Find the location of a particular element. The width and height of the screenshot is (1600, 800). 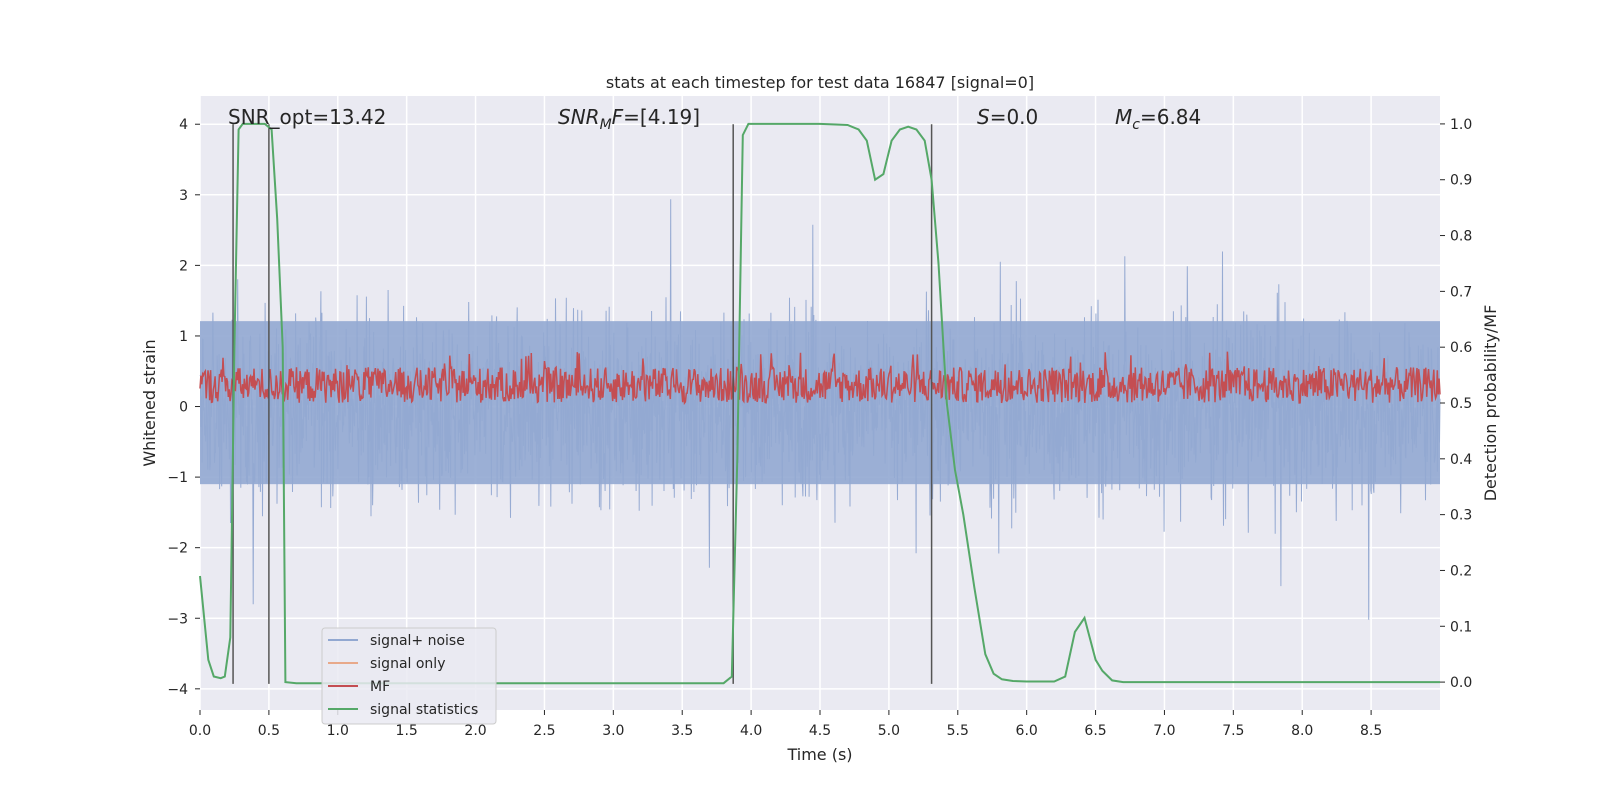

y-right-tick-label: 0.0 is located at coordinates (1461, 683).